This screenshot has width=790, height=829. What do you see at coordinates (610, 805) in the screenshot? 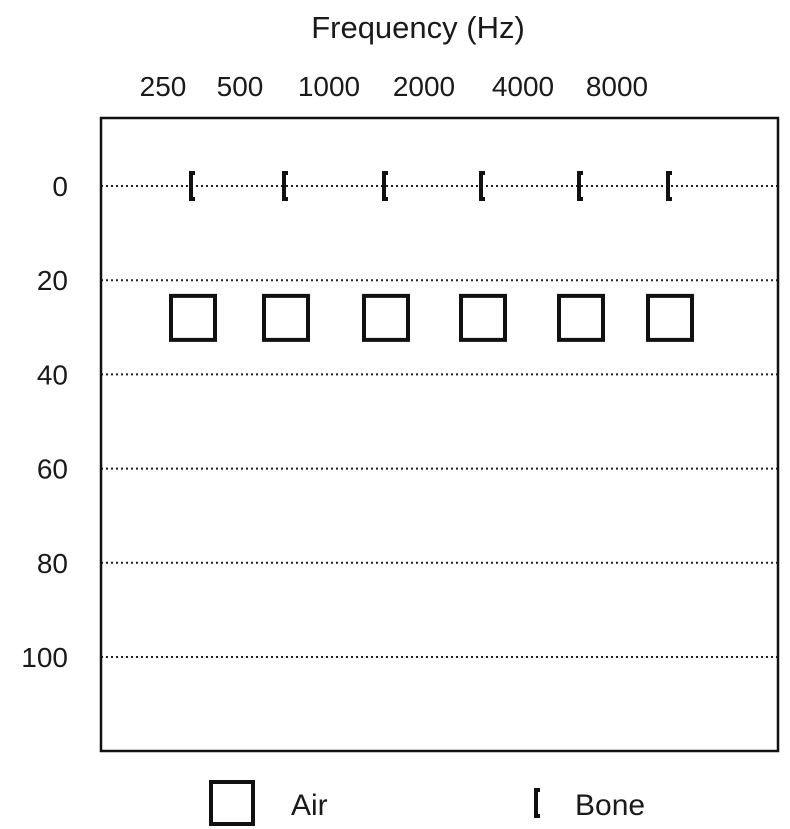
I see `legend-bone-label: Bone` at bounding box center [610, 805].